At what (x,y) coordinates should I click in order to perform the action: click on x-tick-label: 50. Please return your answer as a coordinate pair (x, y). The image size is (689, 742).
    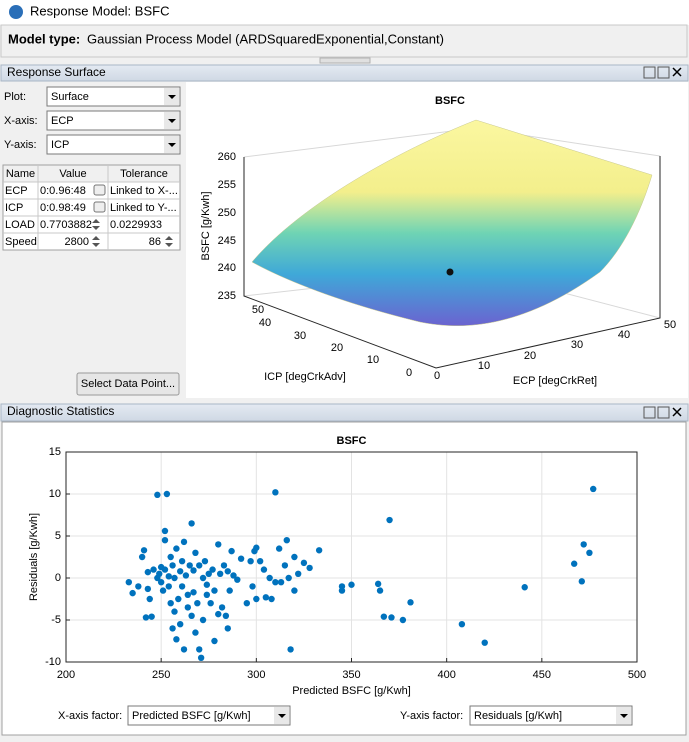
    Looking at the image, I should click on (670, 325).